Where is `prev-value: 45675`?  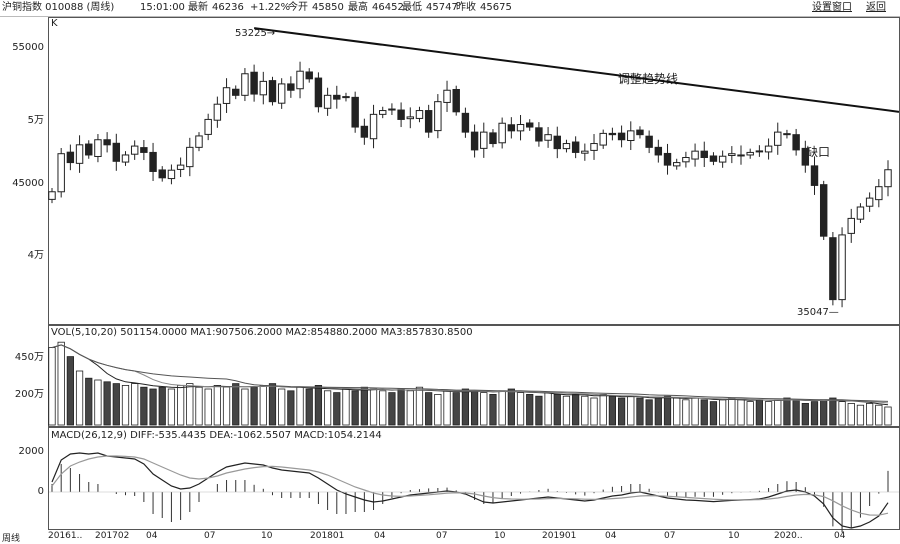 prev-value: 45675 is located at coordinates (496, 7).